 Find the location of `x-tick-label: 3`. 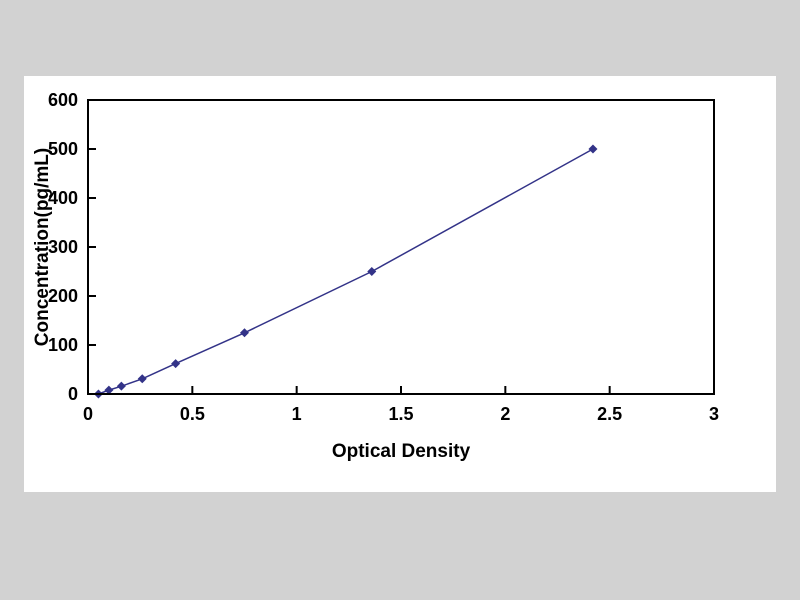

x-tick-label: 3 is located at coordinates (714, 414).